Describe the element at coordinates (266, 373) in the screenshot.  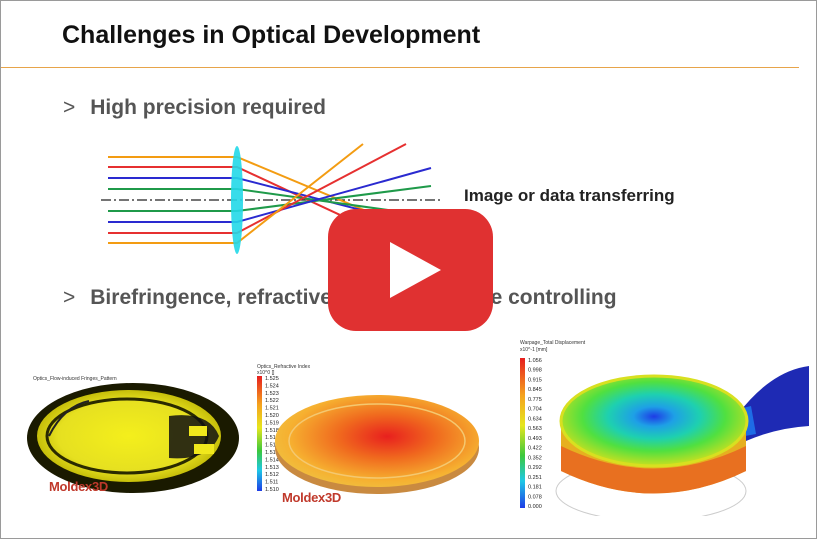
I see `panel-unit: x10^0 []` at that location.